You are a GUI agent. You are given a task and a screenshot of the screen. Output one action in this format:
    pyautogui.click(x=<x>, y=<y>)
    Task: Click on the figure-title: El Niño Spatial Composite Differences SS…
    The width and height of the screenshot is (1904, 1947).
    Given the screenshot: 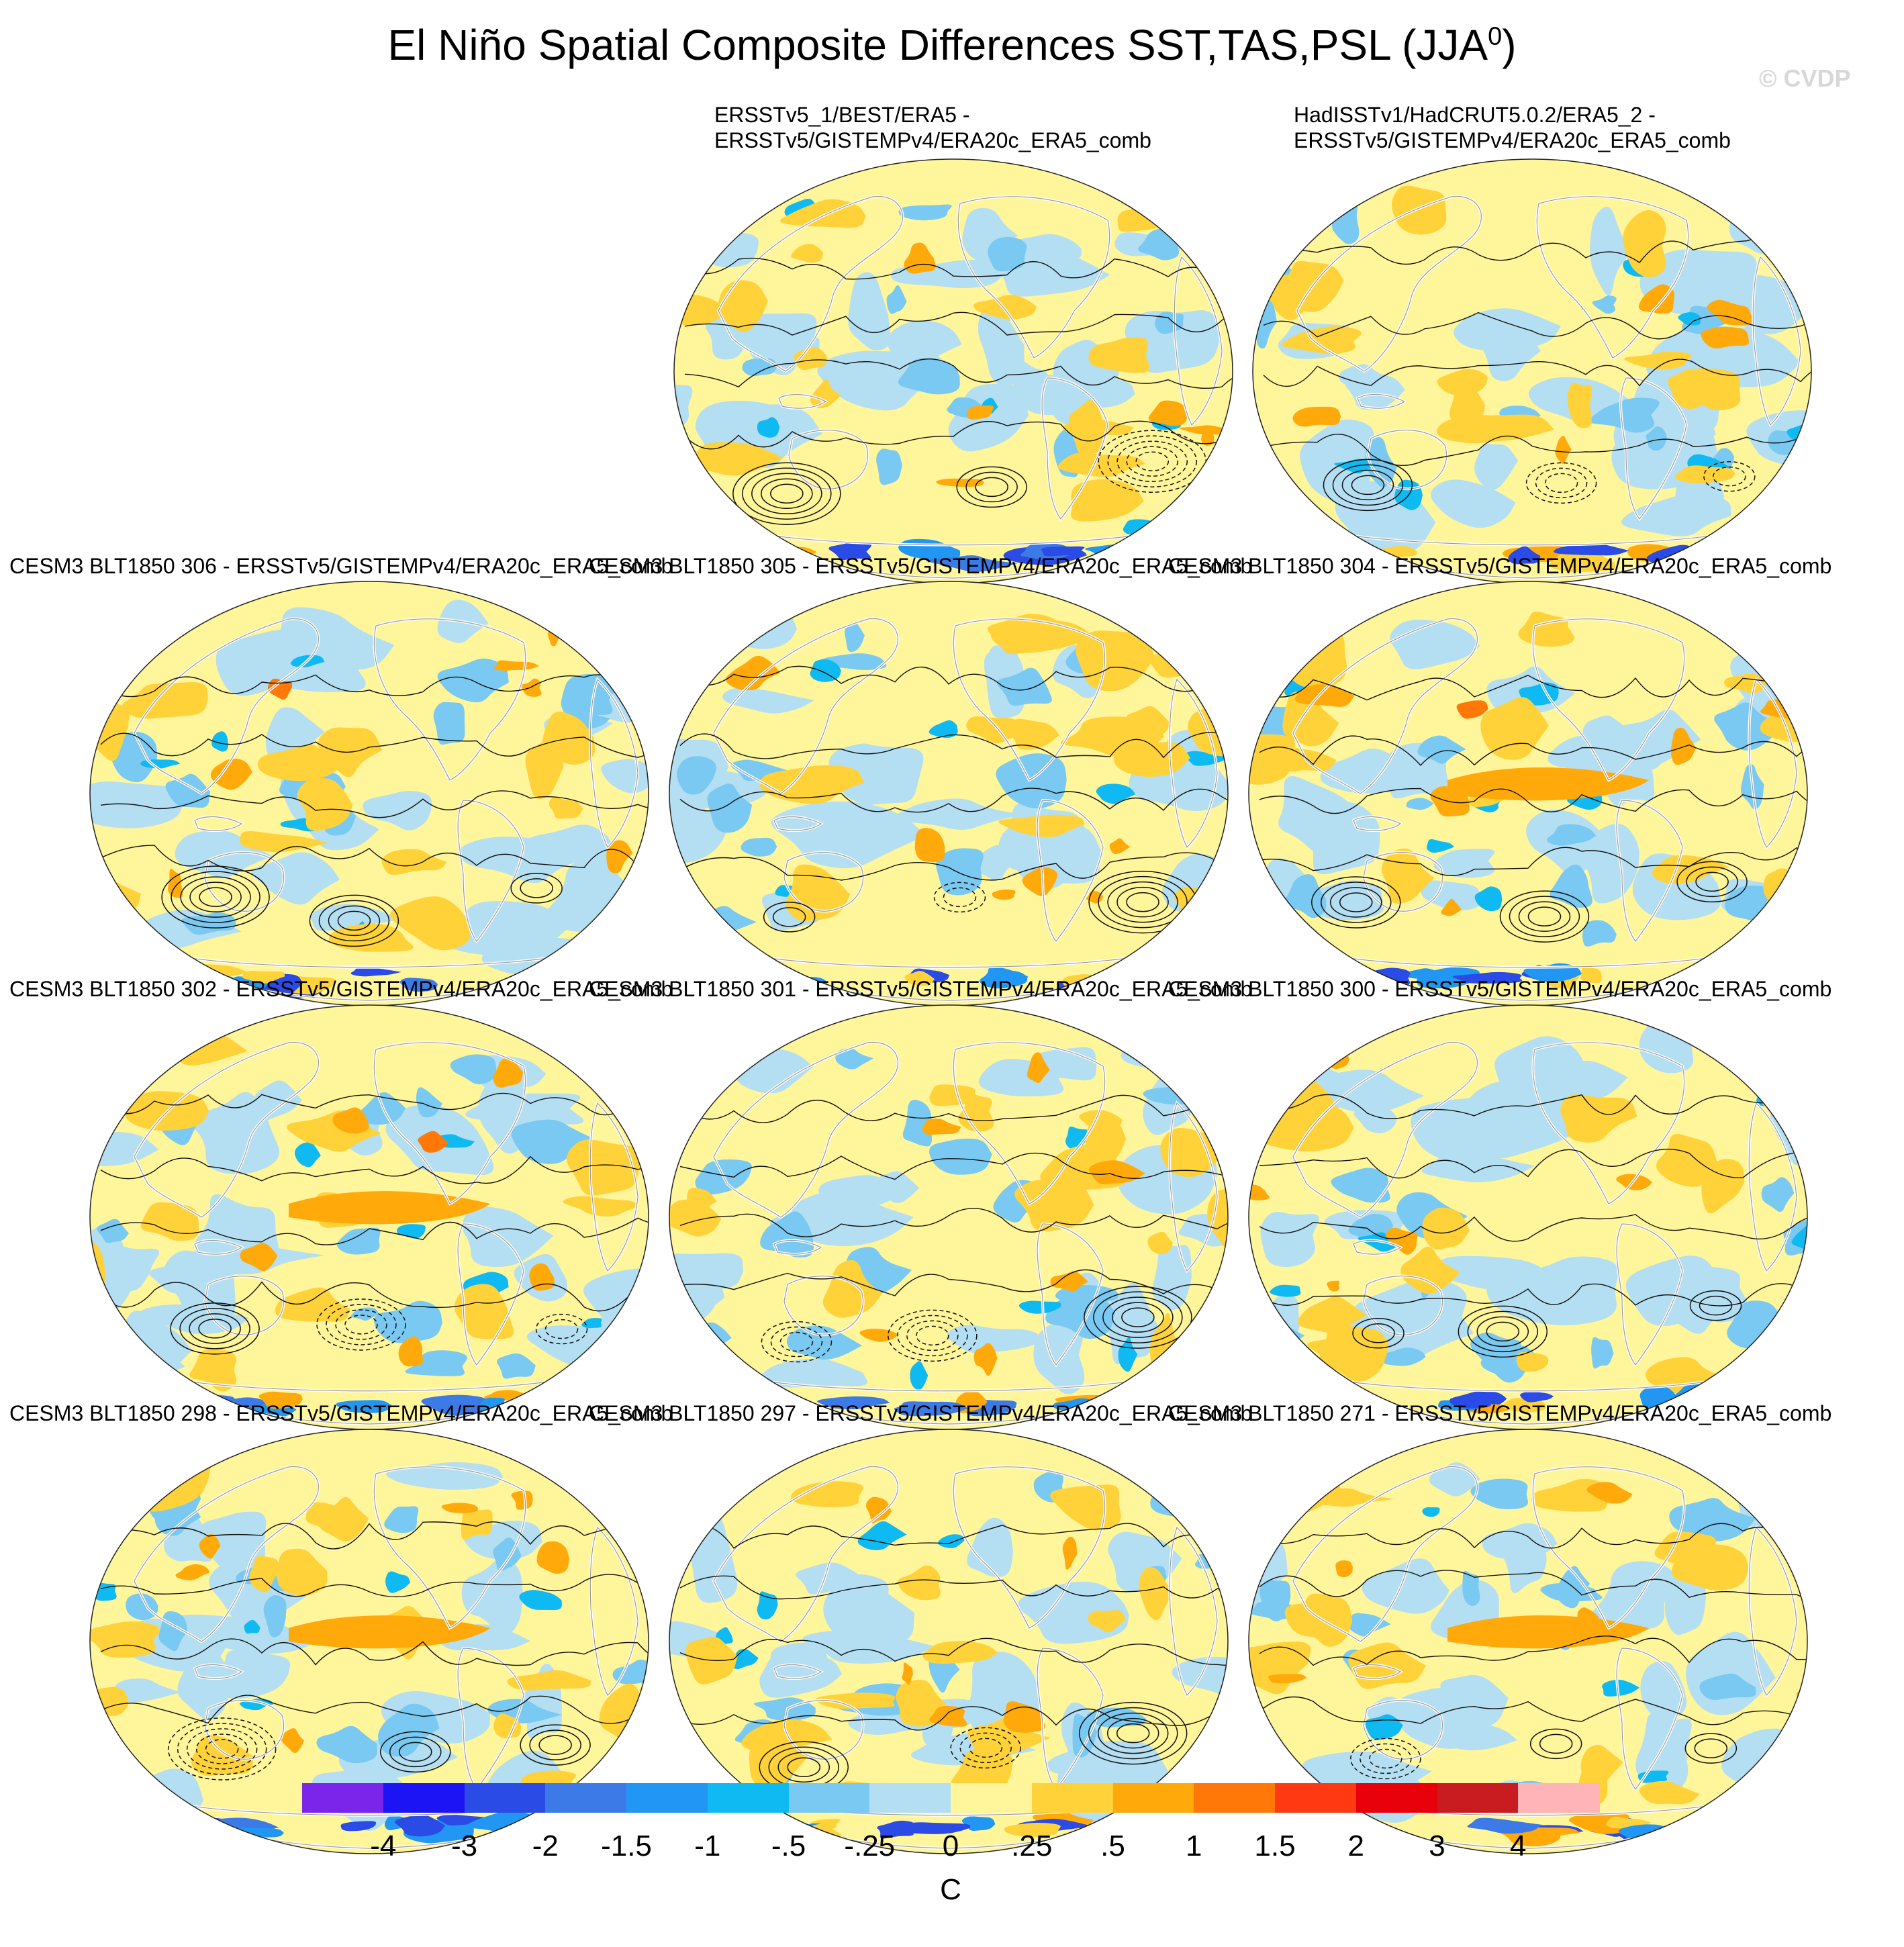 What is the action you would take?
    pyautogui.click(x=952, y=45)
    